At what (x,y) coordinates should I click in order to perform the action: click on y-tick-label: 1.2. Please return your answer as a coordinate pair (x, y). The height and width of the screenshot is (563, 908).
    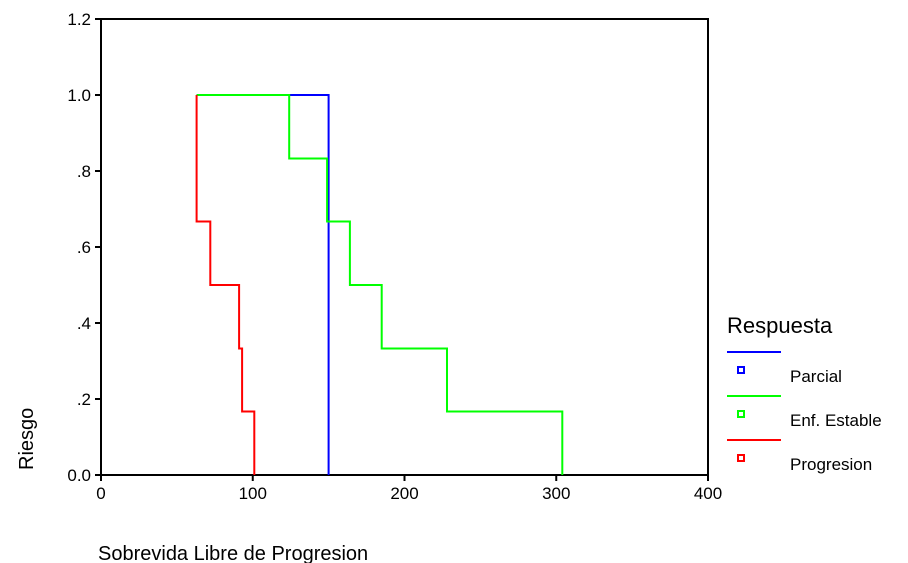
    Looking at the image, I should click on (79, 19).